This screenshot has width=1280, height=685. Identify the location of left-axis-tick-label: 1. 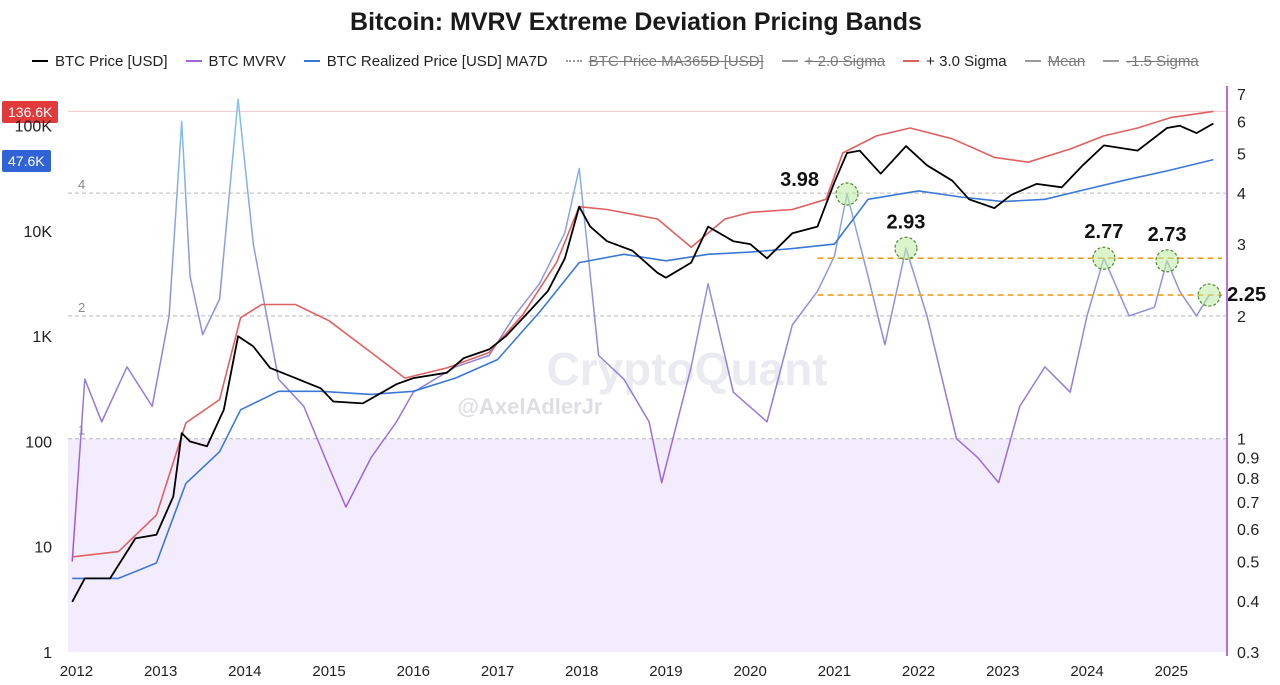
(47, 653).